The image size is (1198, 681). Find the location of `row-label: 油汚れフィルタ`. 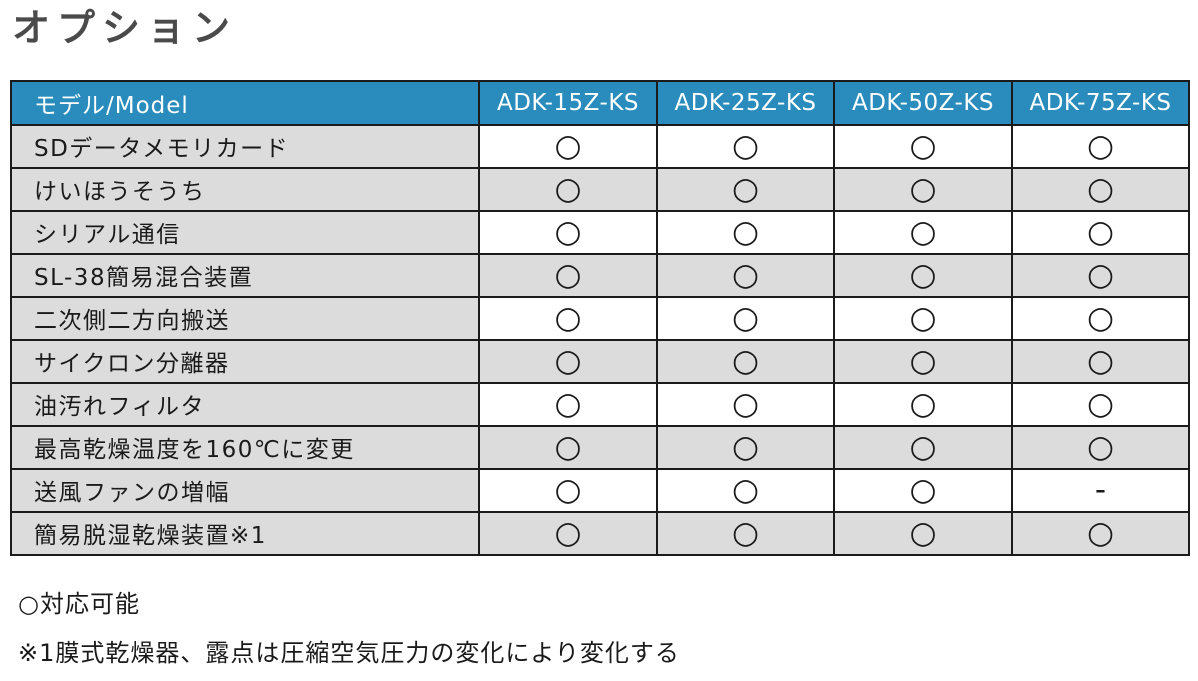

row-label: 油汚れフィルタ is located at coordinates (245, 404).